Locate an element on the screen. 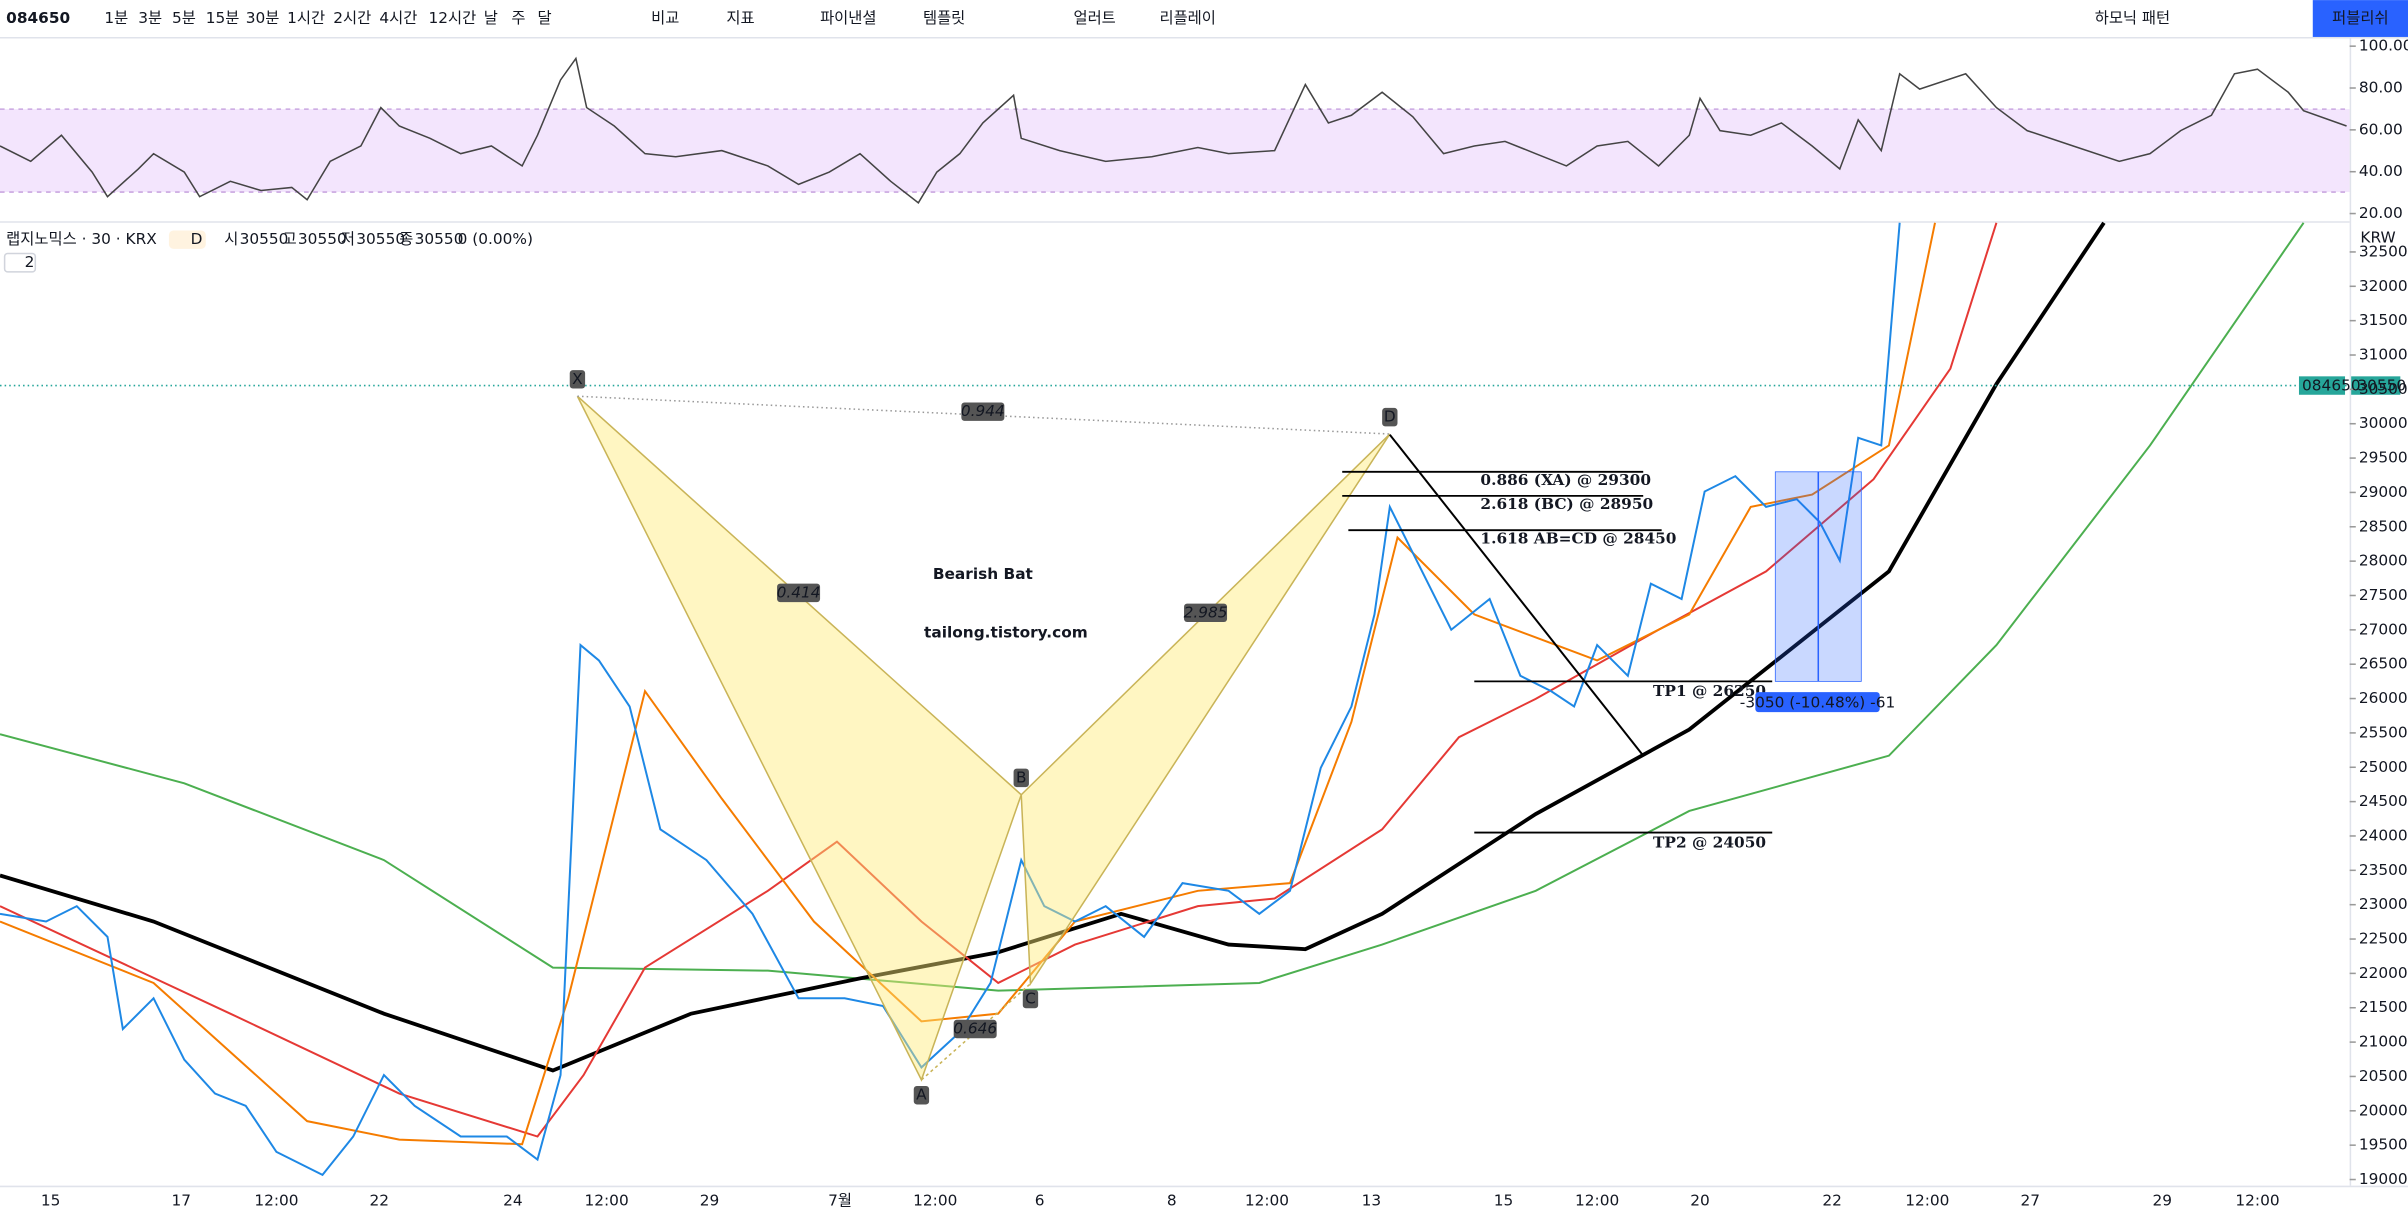 The image size is (2408, 1218). tool-button: 얼러트 is located at coordinates (1094, 18).